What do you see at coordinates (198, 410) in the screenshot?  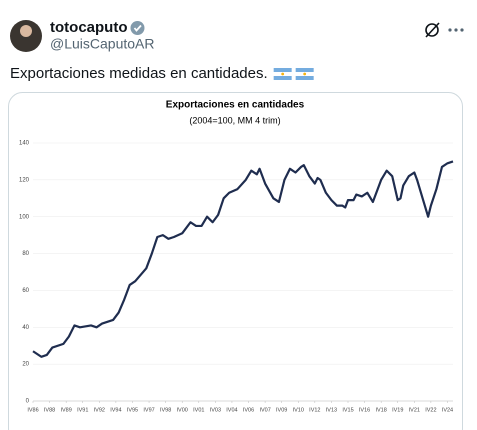 I see `x-tick-label: IV01` at bounding box center [198, 410].